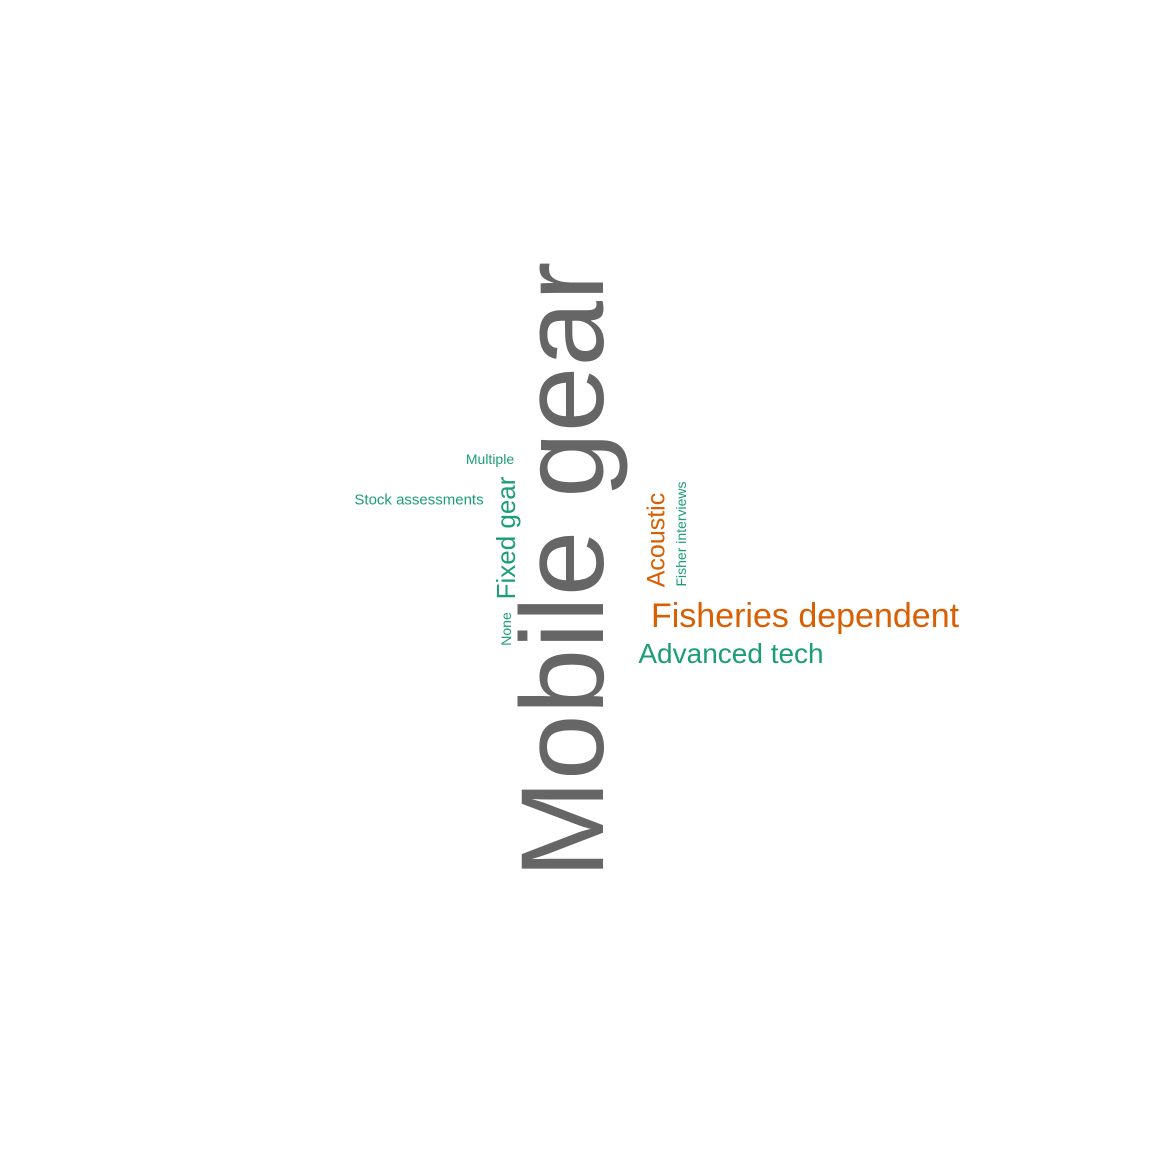  Describe the element at coordinates (563, 570) in the screenshot. I see `word-mobile-gear: Mobile gear` at that location.